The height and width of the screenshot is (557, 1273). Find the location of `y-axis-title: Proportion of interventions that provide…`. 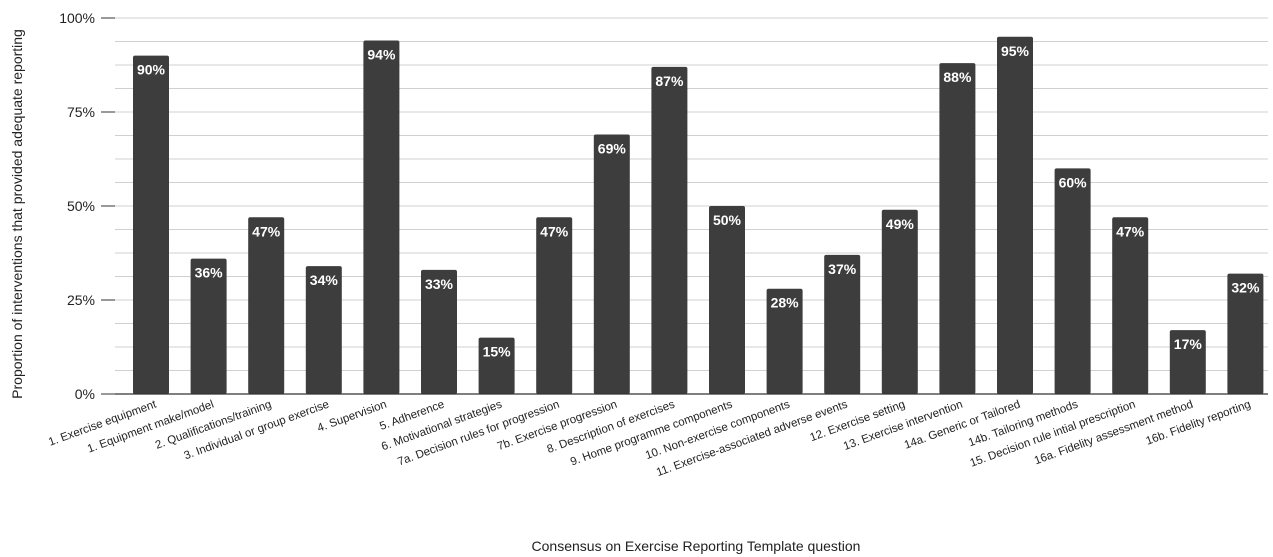

y-axis-title: Proportion of interventions that provide… is located at coordinates (17, 214).